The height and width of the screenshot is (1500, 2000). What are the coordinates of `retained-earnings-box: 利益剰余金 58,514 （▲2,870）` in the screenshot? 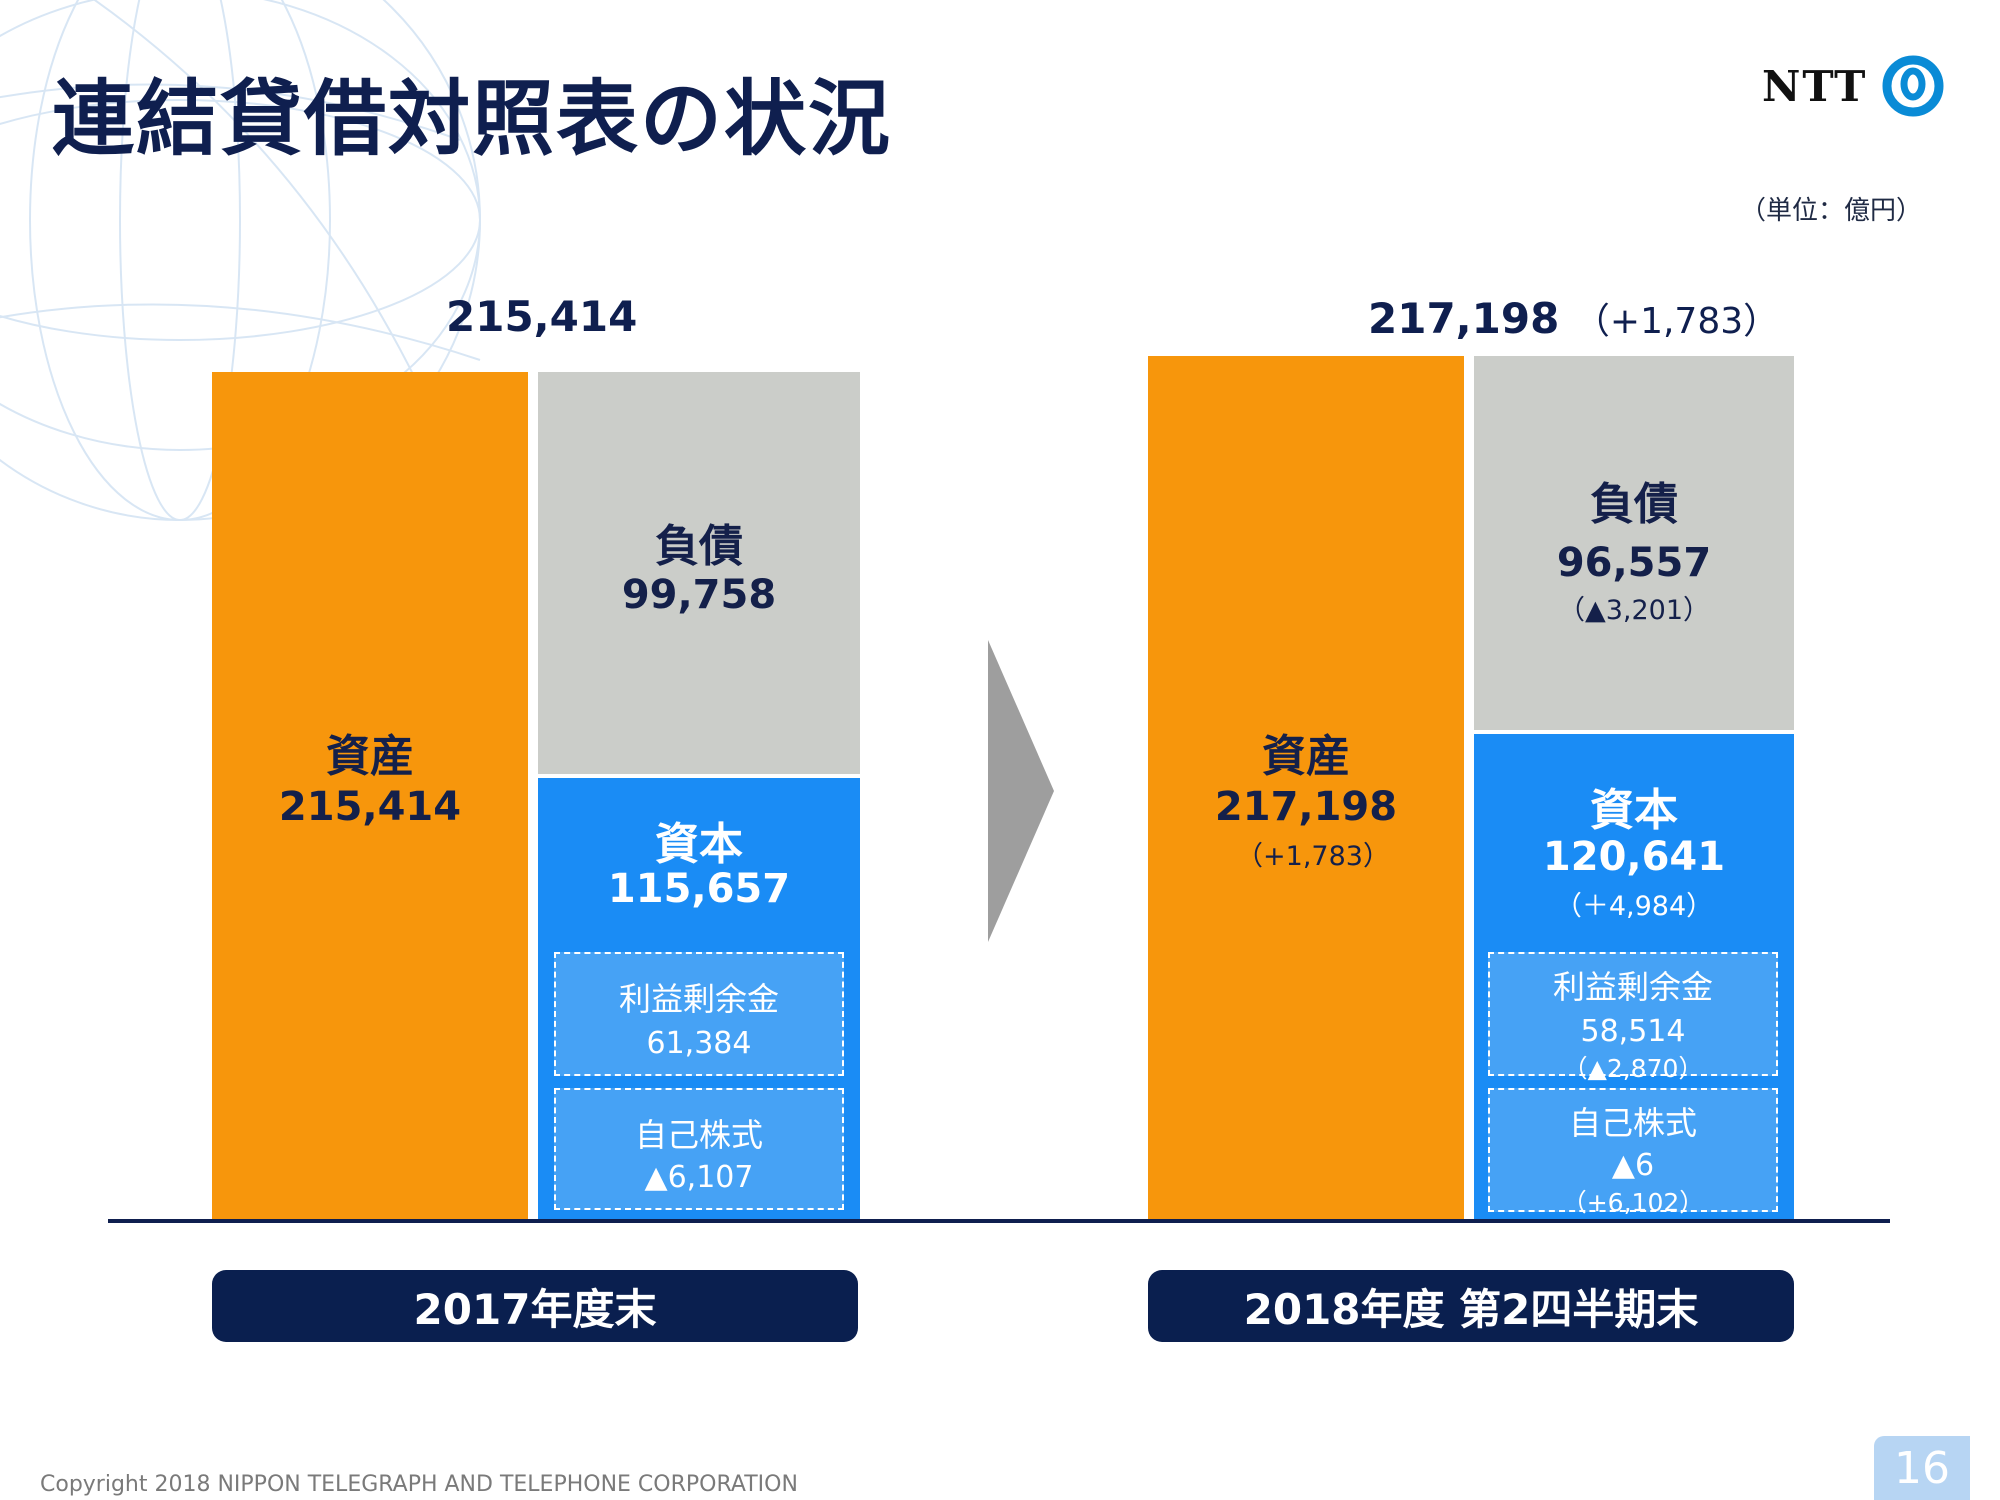 It's located at (1633, 1017).